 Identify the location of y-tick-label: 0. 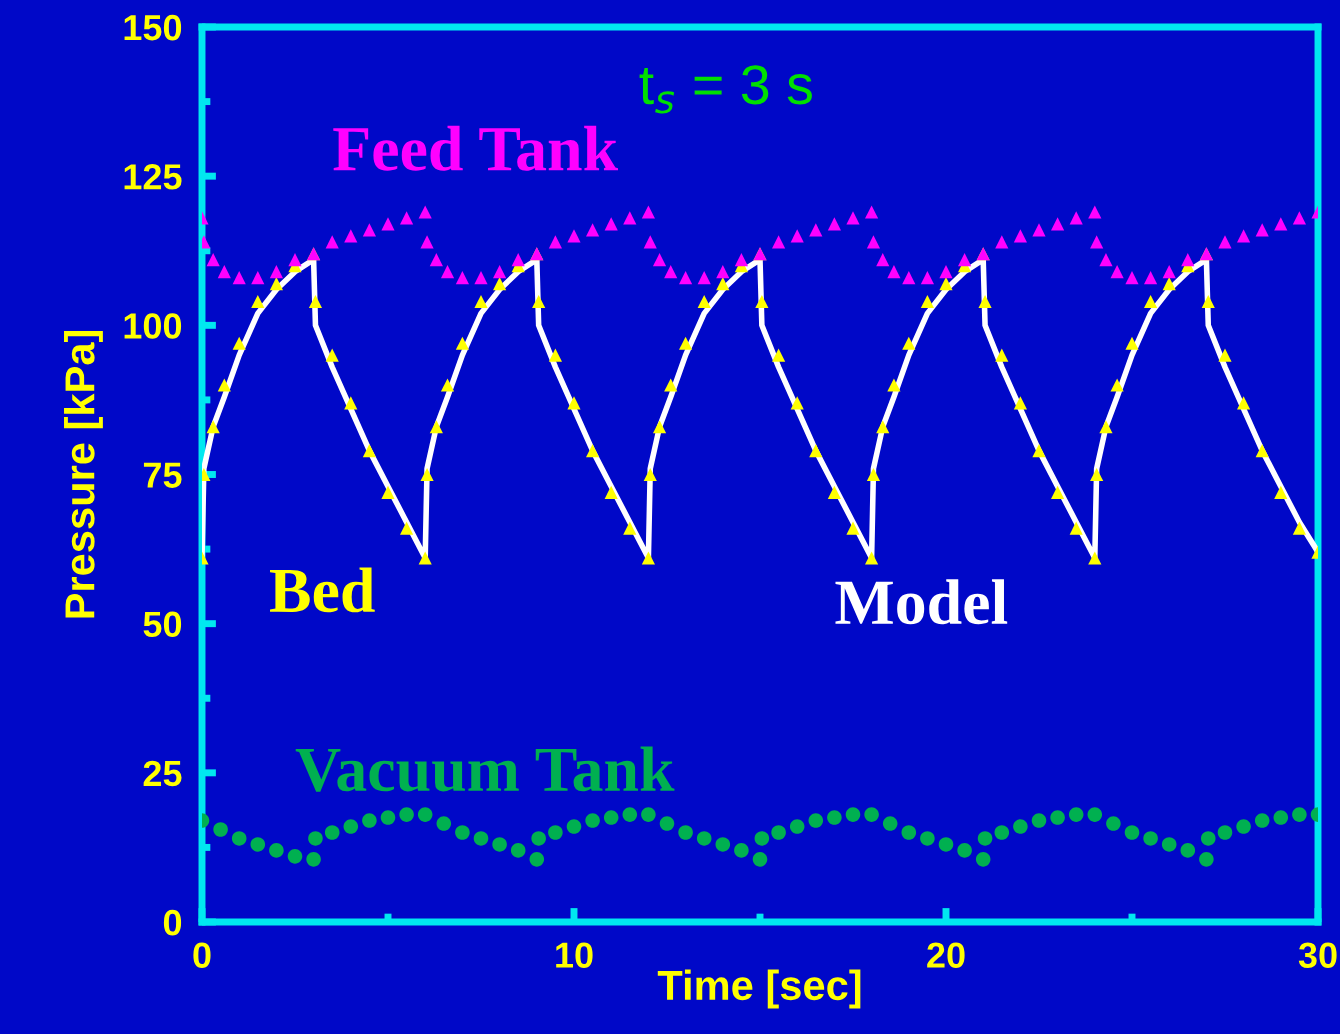
(172, 922).